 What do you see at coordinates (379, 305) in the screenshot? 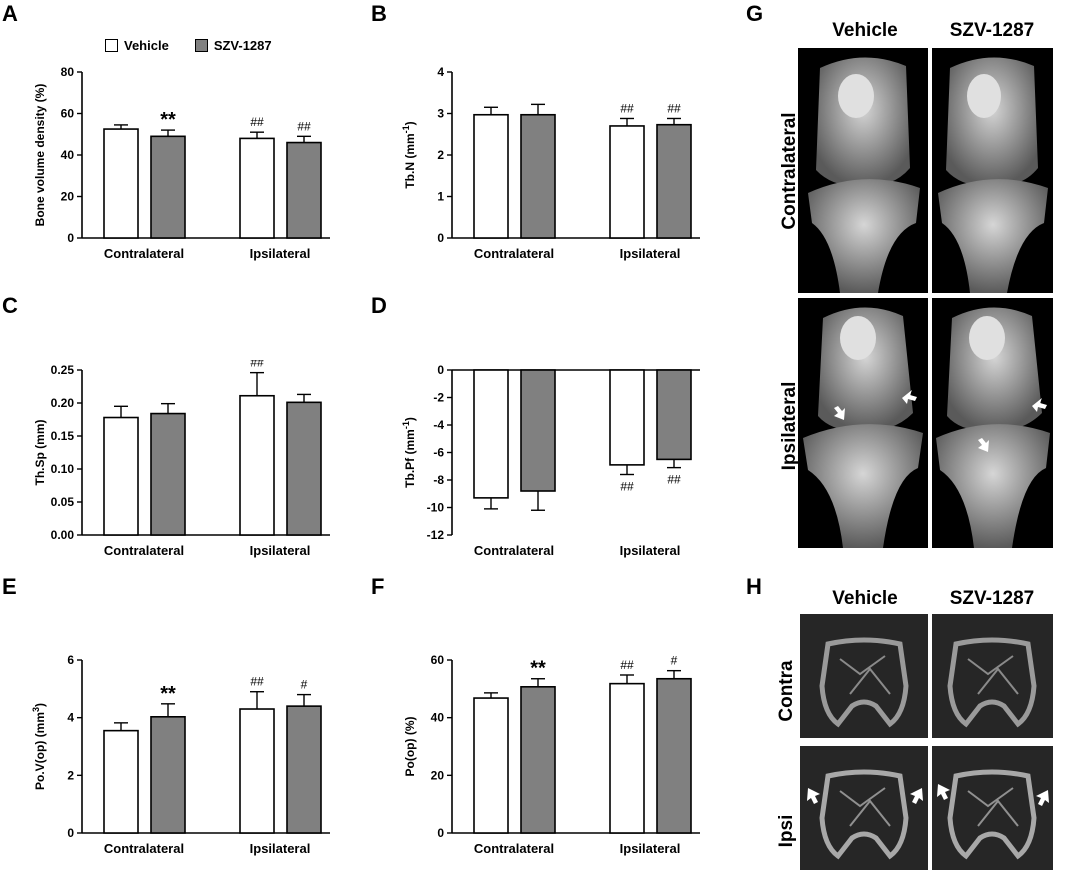
I see `panel-letter-d: D` at bounding box center [379, 305].